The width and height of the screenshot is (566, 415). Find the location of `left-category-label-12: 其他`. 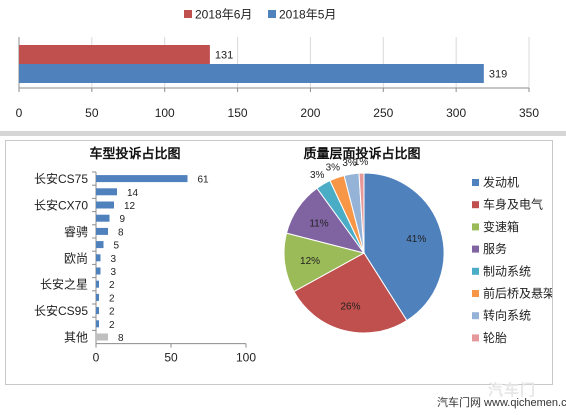

left-category-label-12: 其他 is located at coordinates (76, 338).